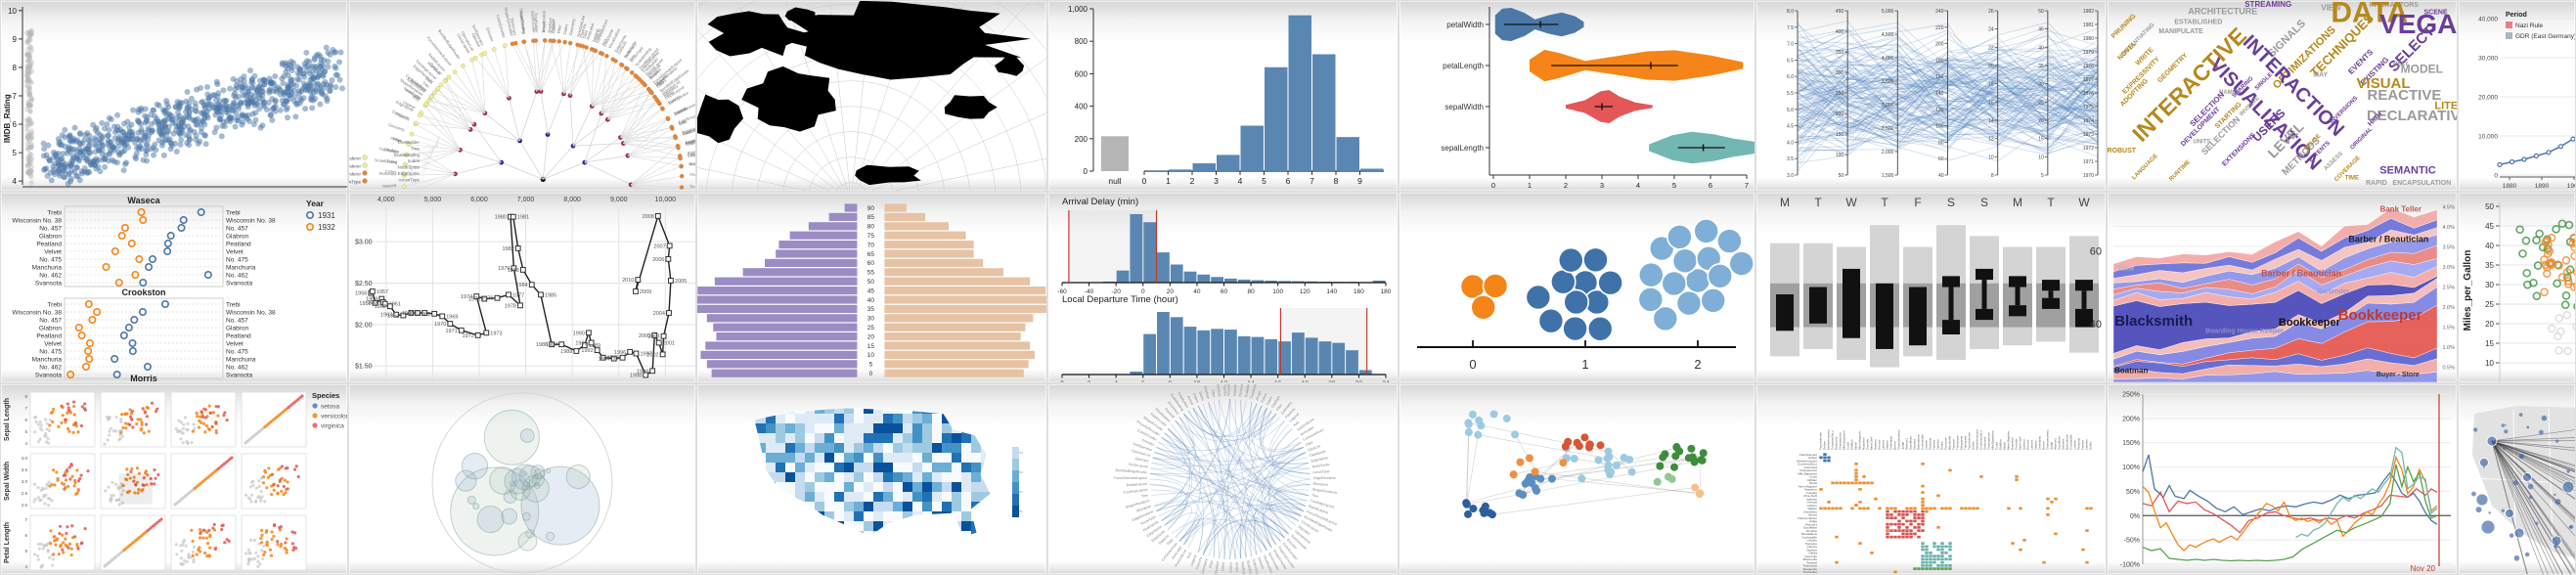  I want to click on svg-text: 6, so click(1143, 381).